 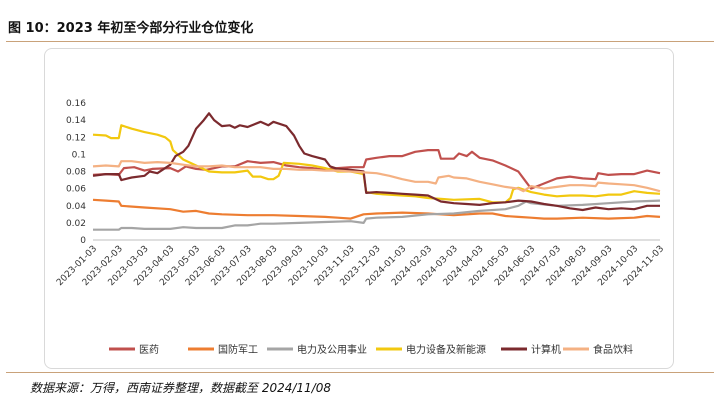 What do you see at coordinates (360, 372) in the screenshot?
I see `source-rule` at bounding box center [360, 372].